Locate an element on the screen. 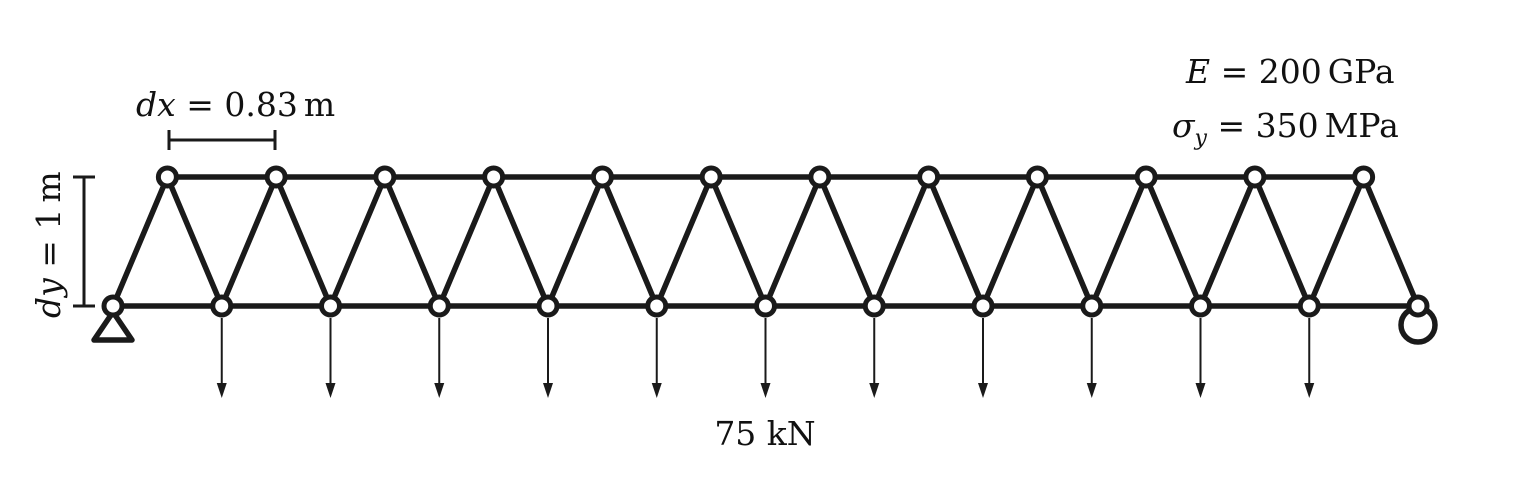 The image size is (1530, 490). property-yield-stress: σy = 350 MPa is located at coordinates (1285, 128).